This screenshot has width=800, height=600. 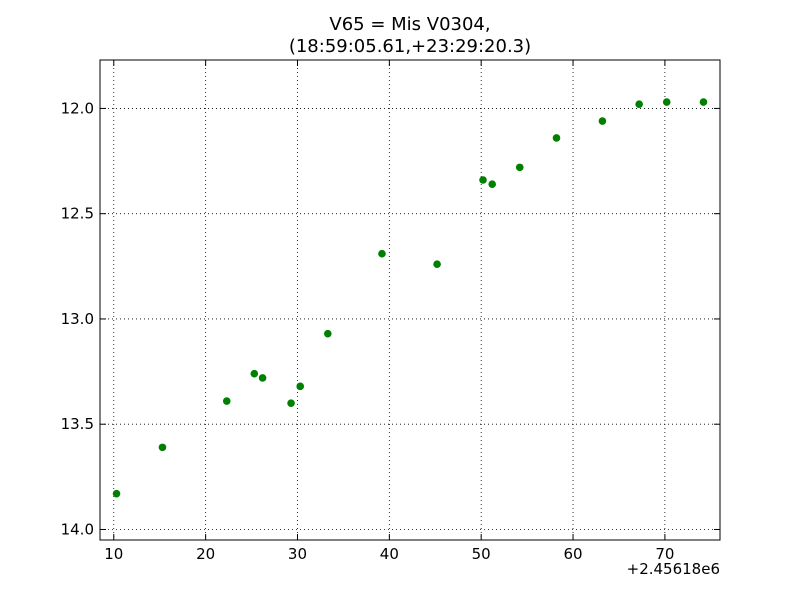 What do you see at coordinates (673, 569) in the screenshot?
I see `x-axis-offset-label: +2.45618e6` at bounding box center [673, 569].